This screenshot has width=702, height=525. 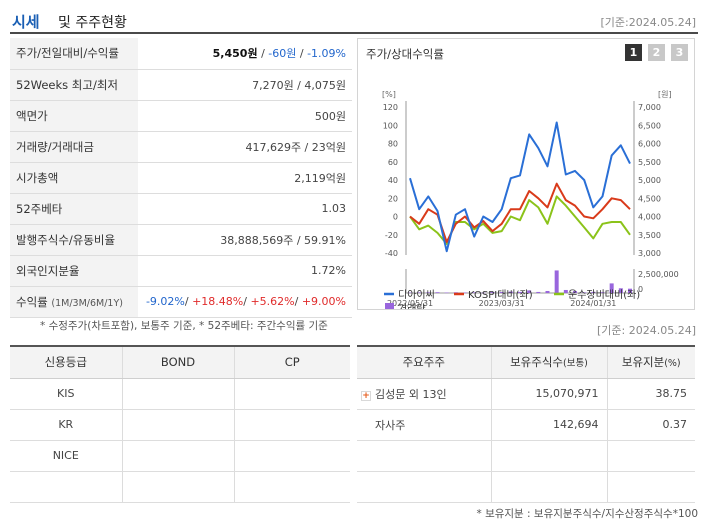 What do you see at coordinates (405, 54) in the screenshot?
I see `chart-title: 주가/상대수익률` at bounding box center [405, 54].